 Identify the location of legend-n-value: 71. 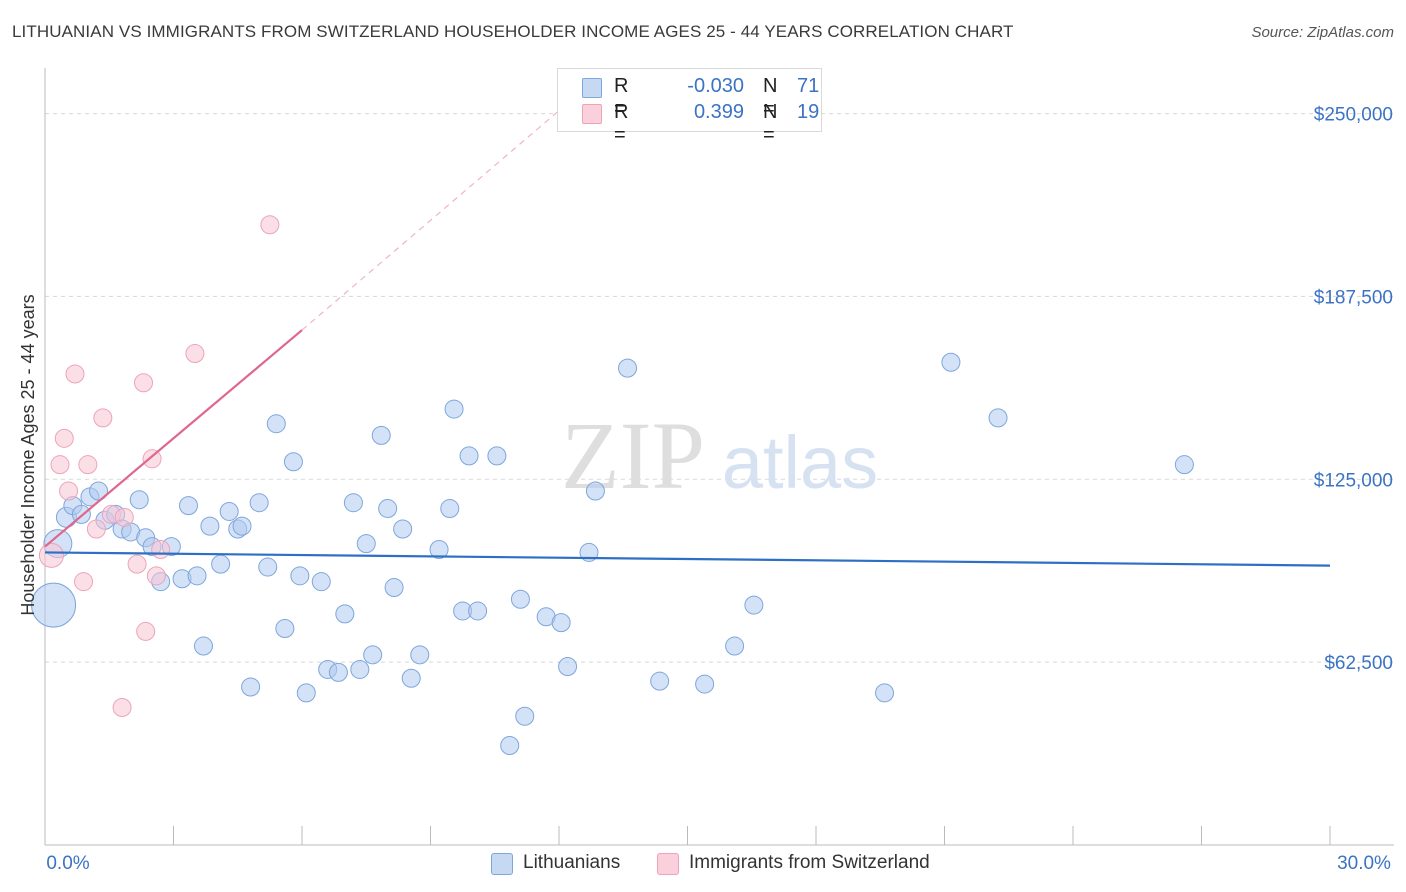
(808, 86).